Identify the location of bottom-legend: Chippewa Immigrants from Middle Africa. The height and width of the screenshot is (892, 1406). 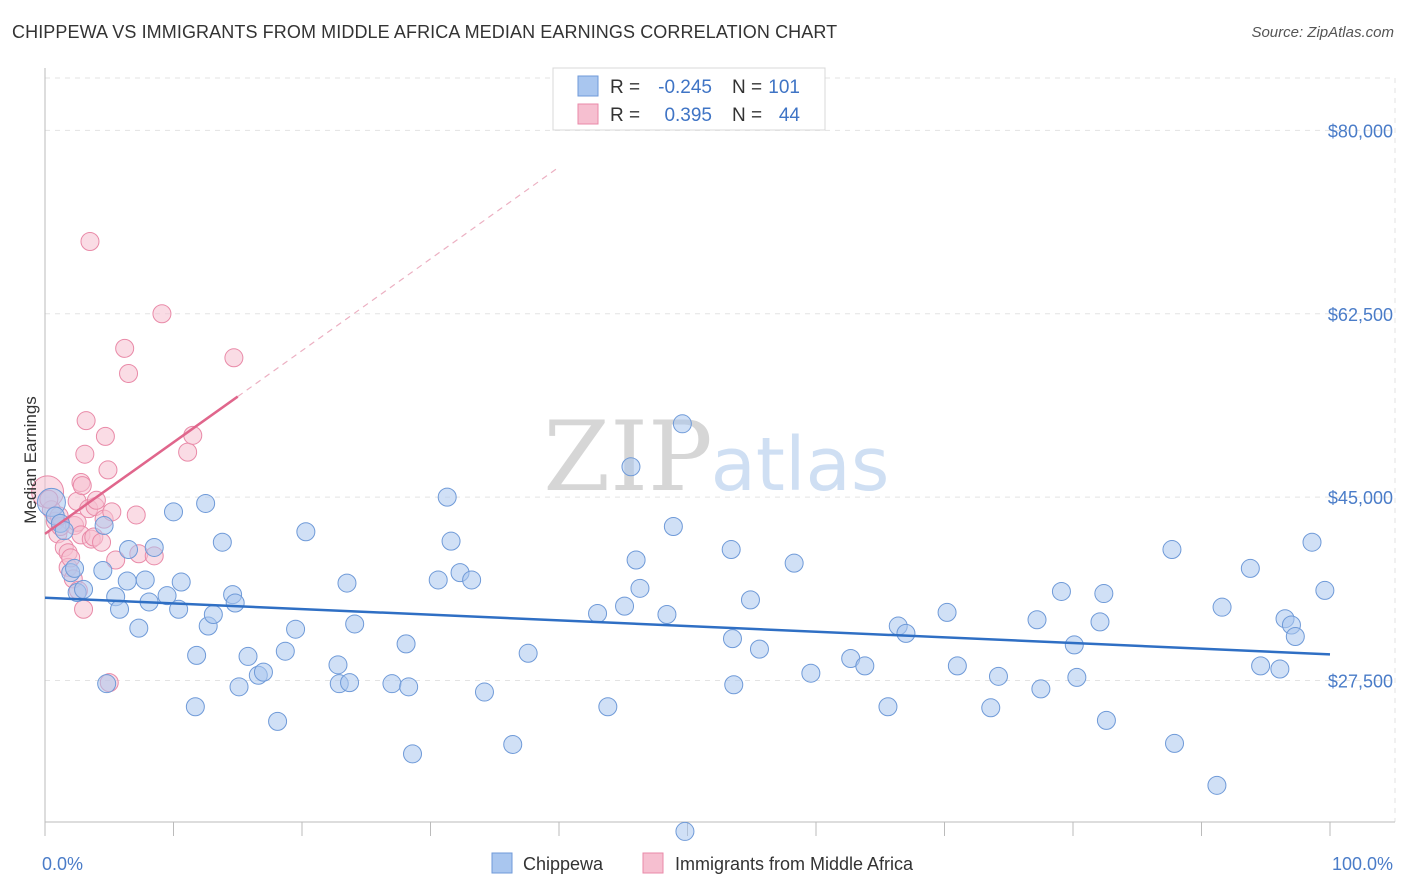
(702, 863).